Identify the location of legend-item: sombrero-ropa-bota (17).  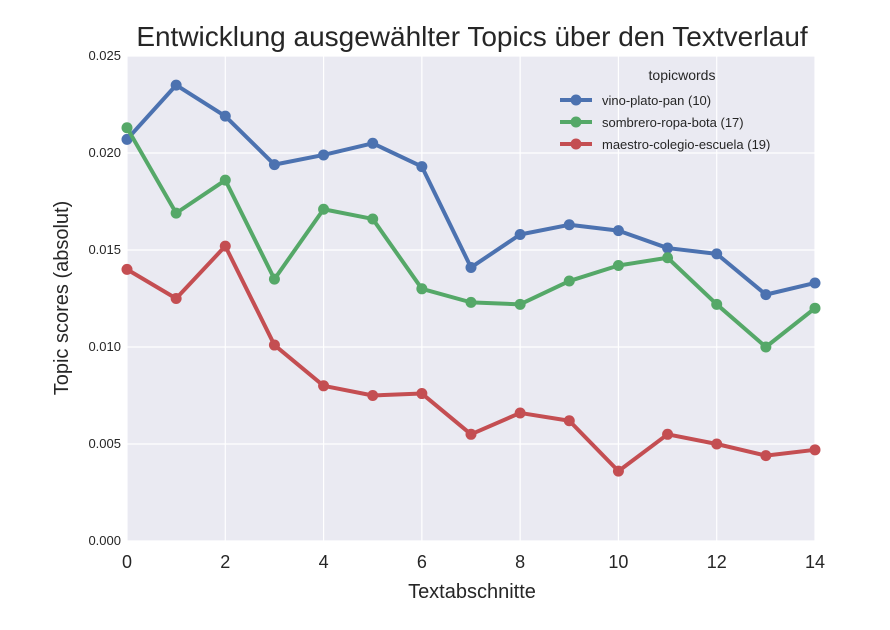
(652, 122).